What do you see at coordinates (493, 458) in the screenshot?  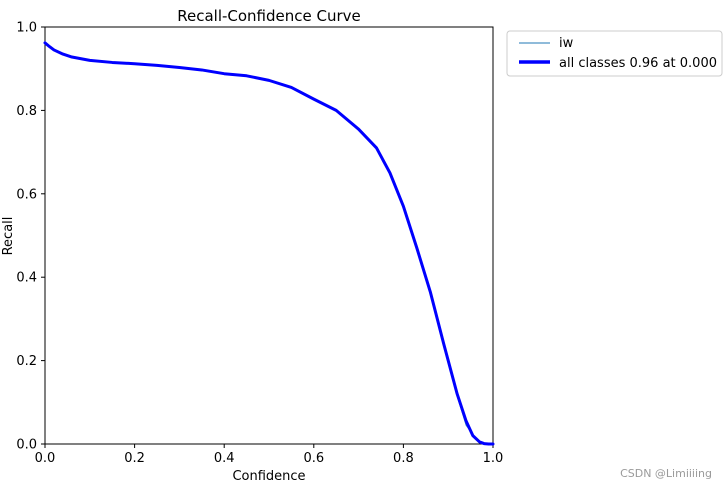 I see `x-tick-label: 1.0` at bounding box center [493, 458].